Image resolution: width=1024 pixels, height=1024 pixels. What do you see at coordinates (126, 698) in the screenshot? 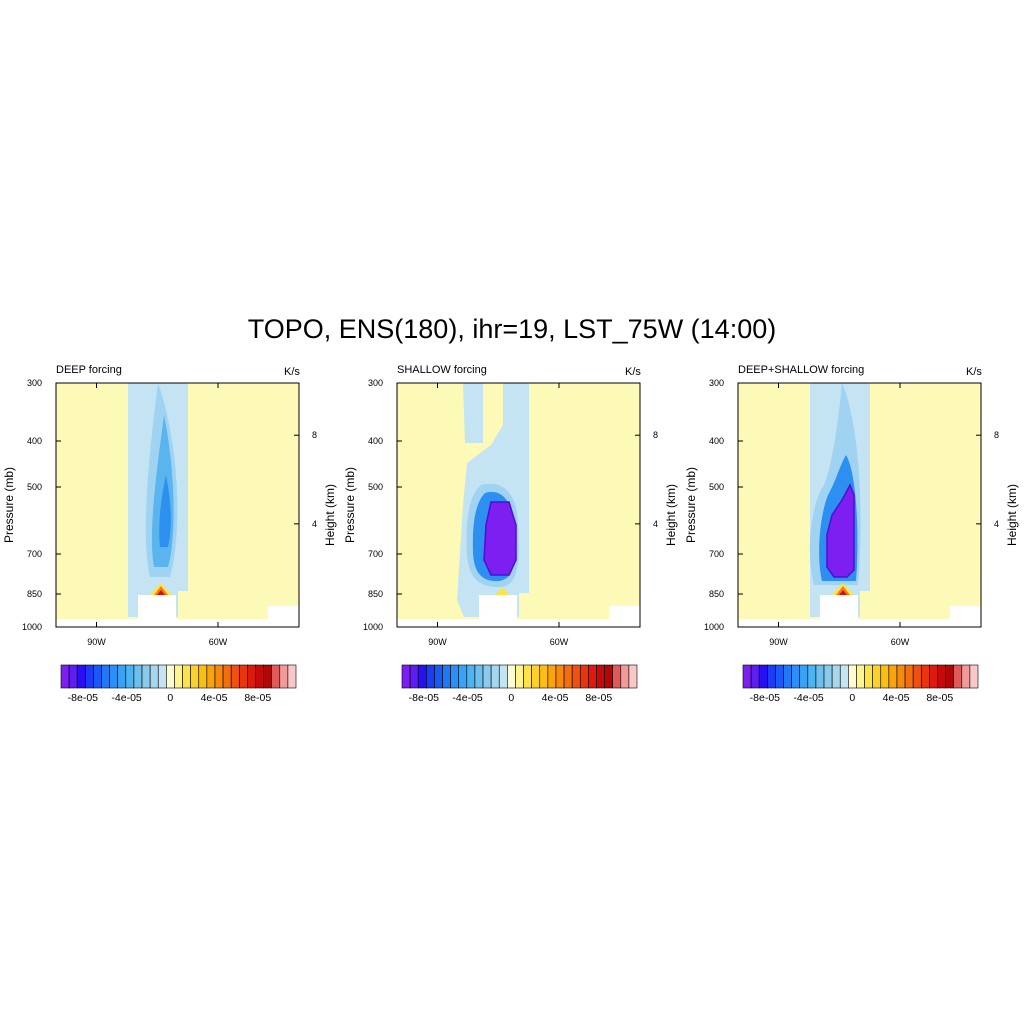
I see `colorbar-label: -4e-05` at bounding box center [126, 698].